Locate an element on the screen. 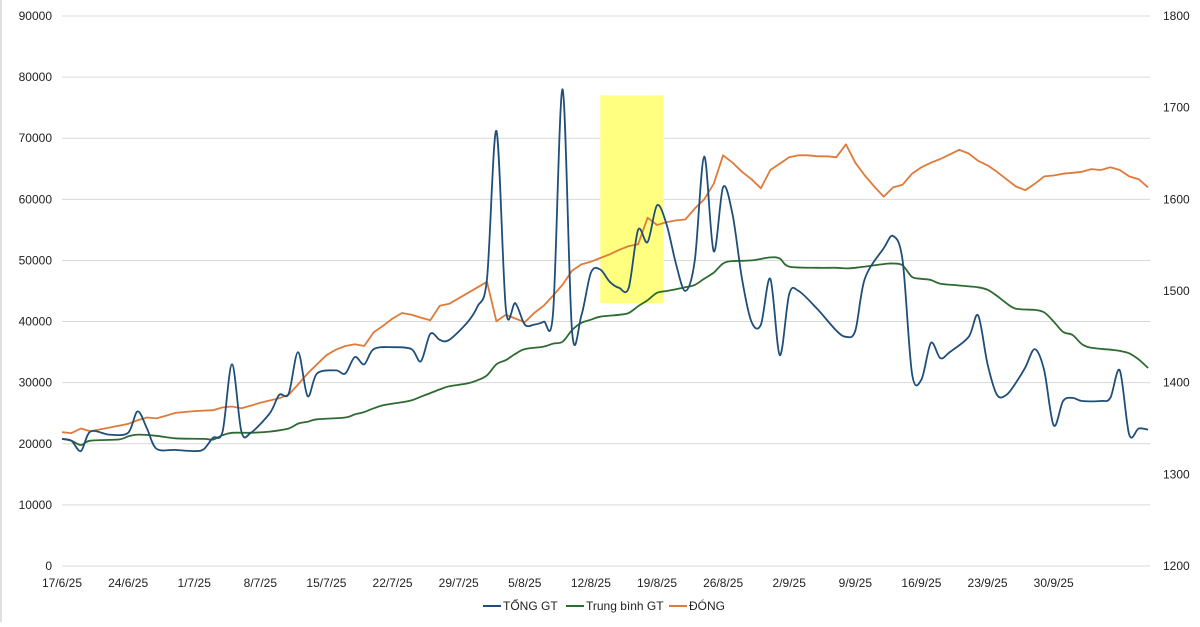 The width and height of the screenshot is (1200, 627). legend-label: ĐÓNG is located at coordinates (707, 605).